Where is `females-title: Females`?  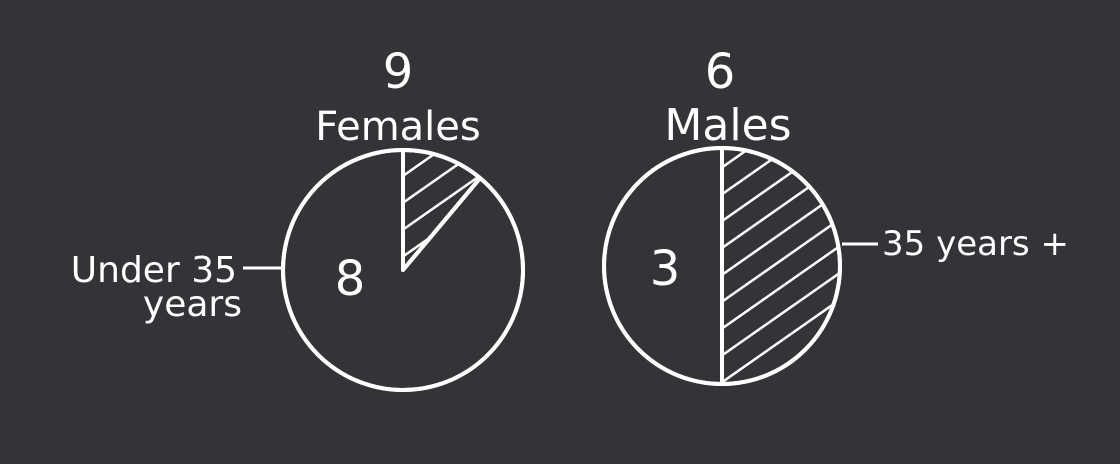 females-title: Females is located at coordinates (397, 127).